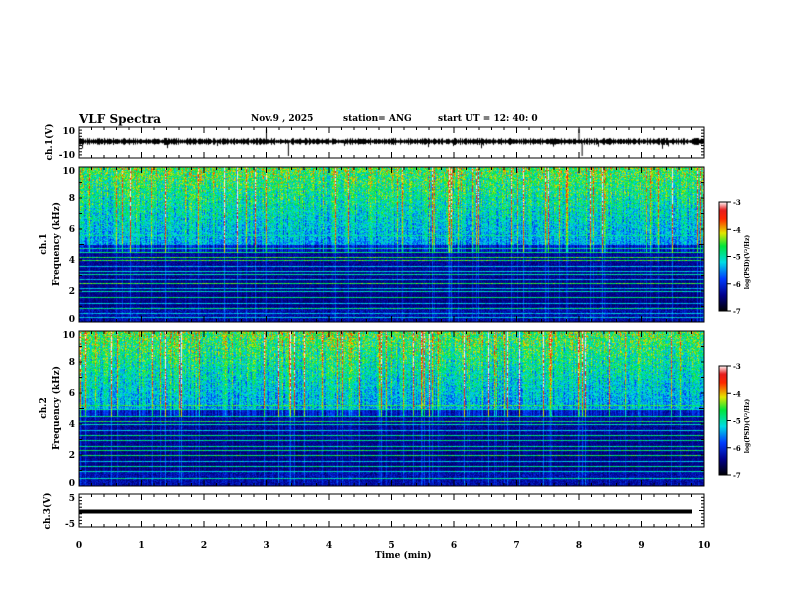 The width and height of the screenshot is (792, 612). I want to click on colorbar-ch2, so click(723, 420).